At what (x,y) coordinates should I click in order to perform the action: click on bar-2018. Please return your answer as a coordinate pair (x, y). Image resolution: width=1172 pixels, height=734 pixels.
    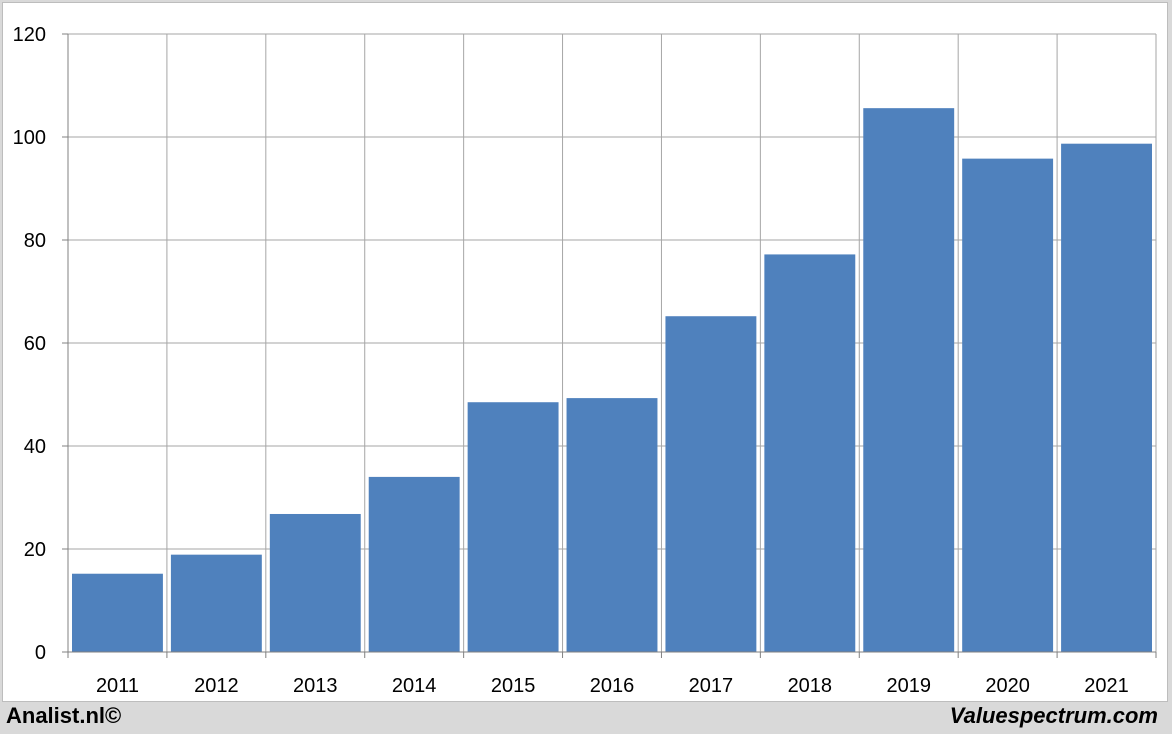
    Looking at the image, I should click on (810, 453).